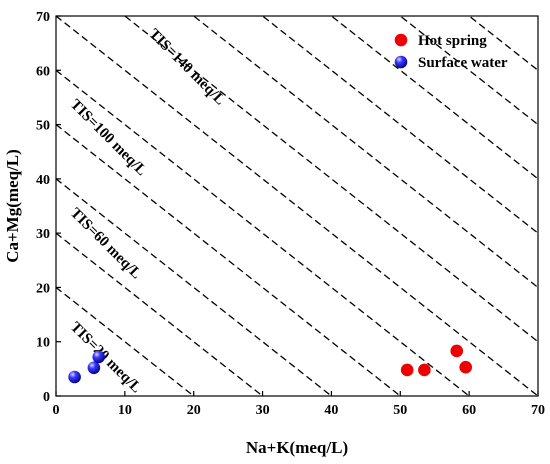  I want to click on legend: Hot spring Surface water, so click(451, 52).